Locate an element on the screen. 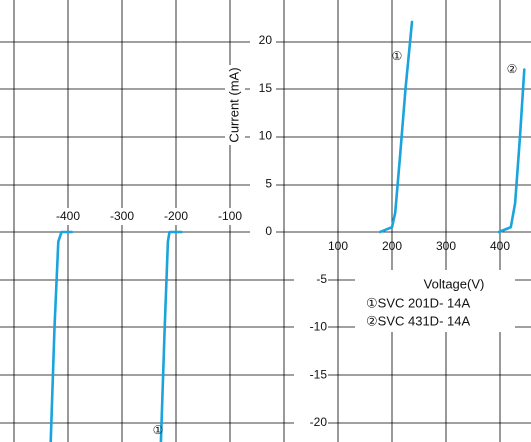 The height and width of the screenshot is (442, 531). y-axis-label-group: Current (mA) is located at coordinates (235, 105).